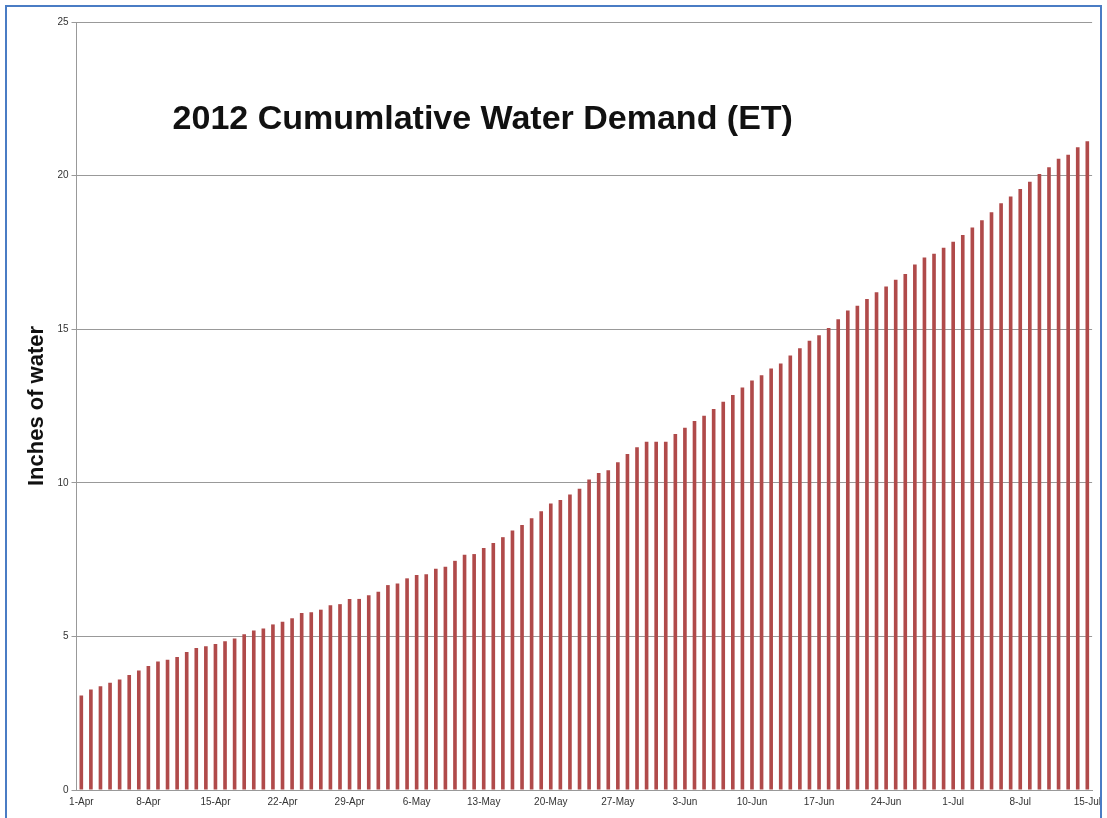 This screenshot has height=818, width=1107. Describe the element at coordinates (618, 801) in the screenshot. I see `x-tick-label: 27-May` at that location.